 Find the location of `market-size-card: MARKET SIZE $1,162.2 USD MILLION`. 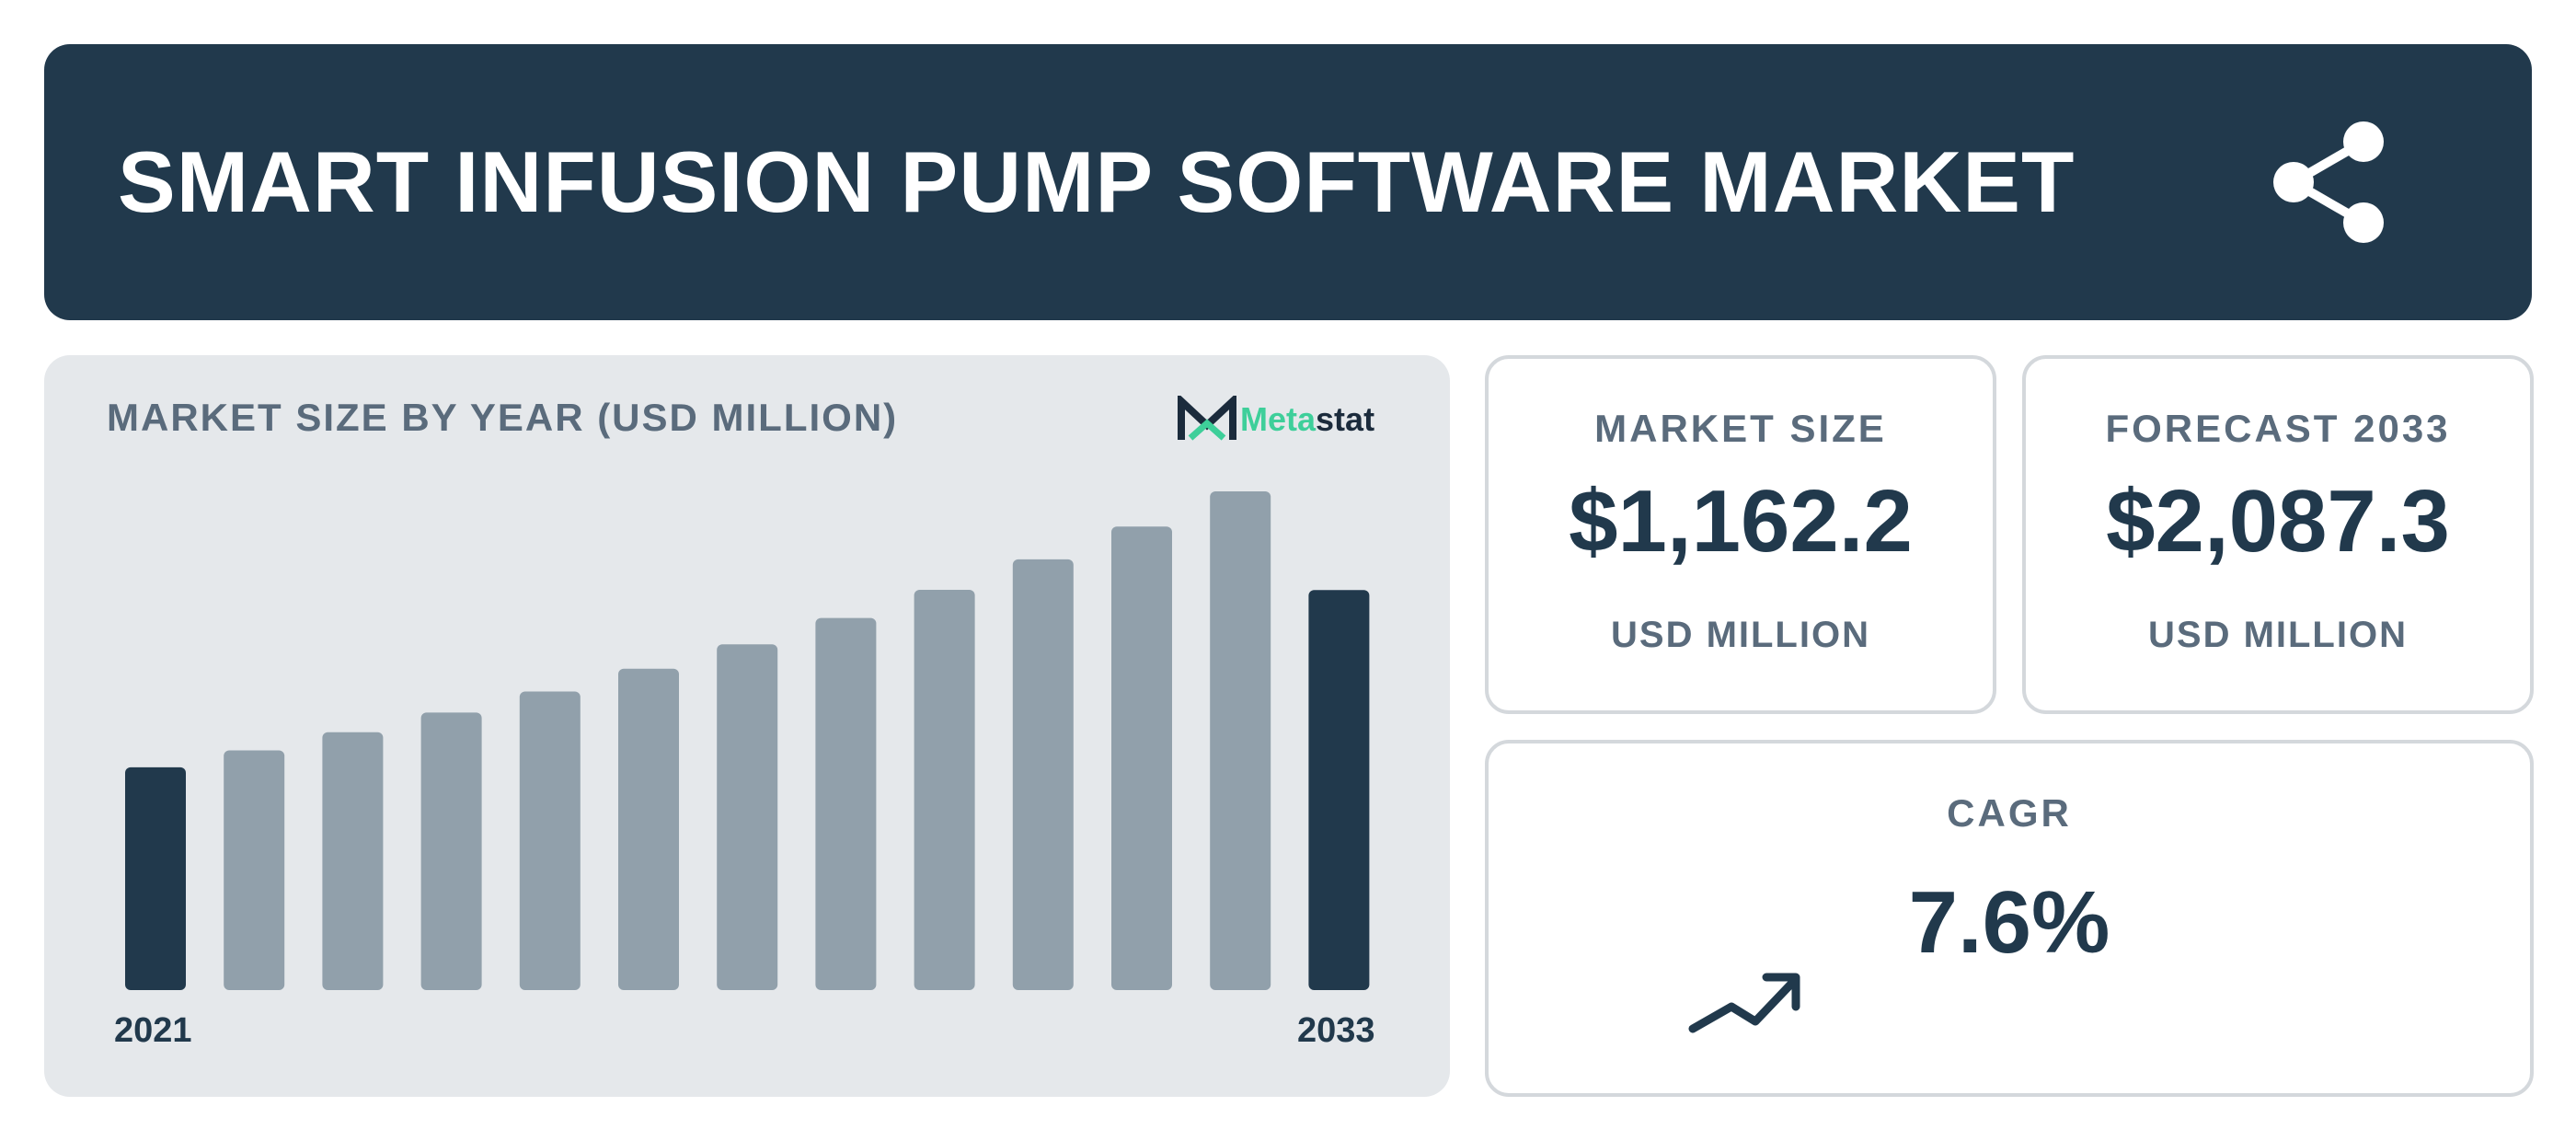

market-size-card: MARKET SIZE $1,162.2 USD MILLION is located at coordinates (1740, 535).